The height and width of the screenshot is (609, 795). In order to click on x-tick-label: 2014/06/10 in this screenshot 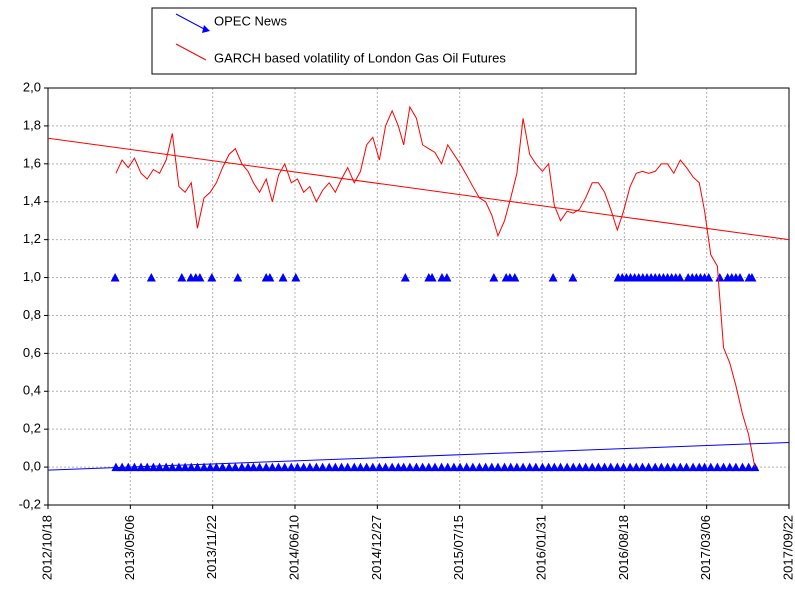, I will do `click(293, 547)`.